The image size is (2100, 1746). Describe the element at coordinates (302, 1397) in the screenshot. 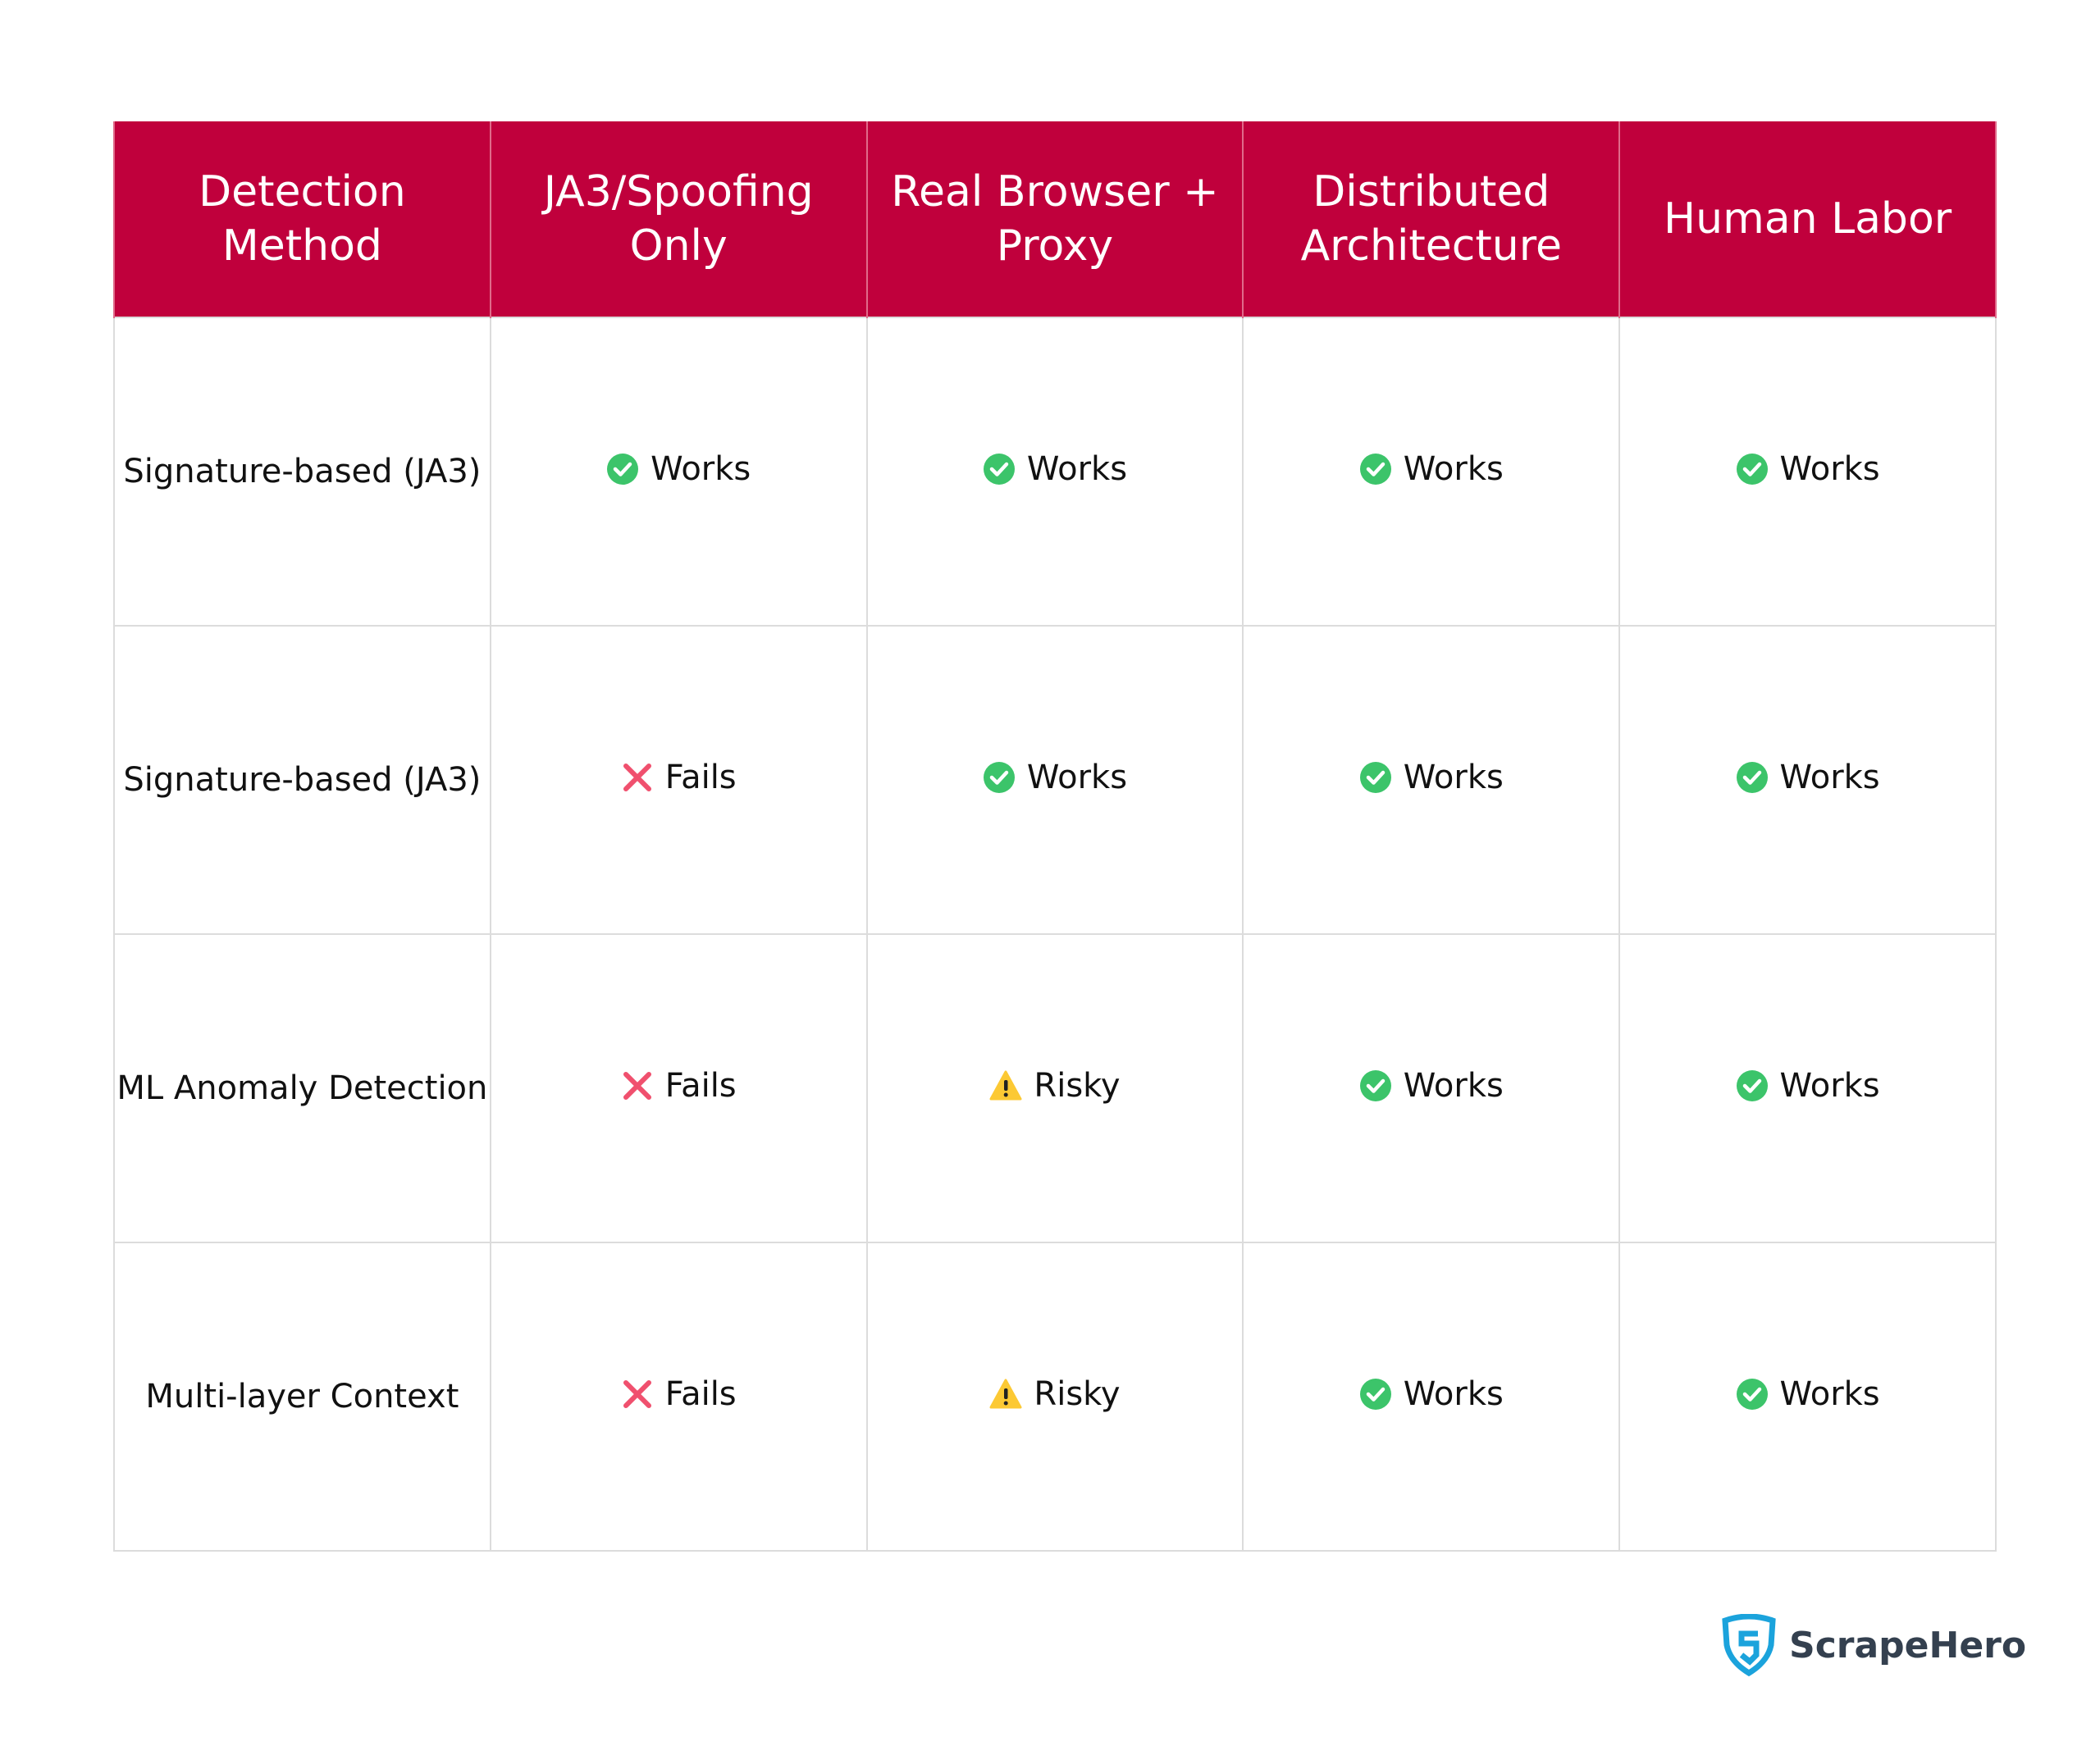

I see `detection-method-cell: Multi-layer Context` at that location.